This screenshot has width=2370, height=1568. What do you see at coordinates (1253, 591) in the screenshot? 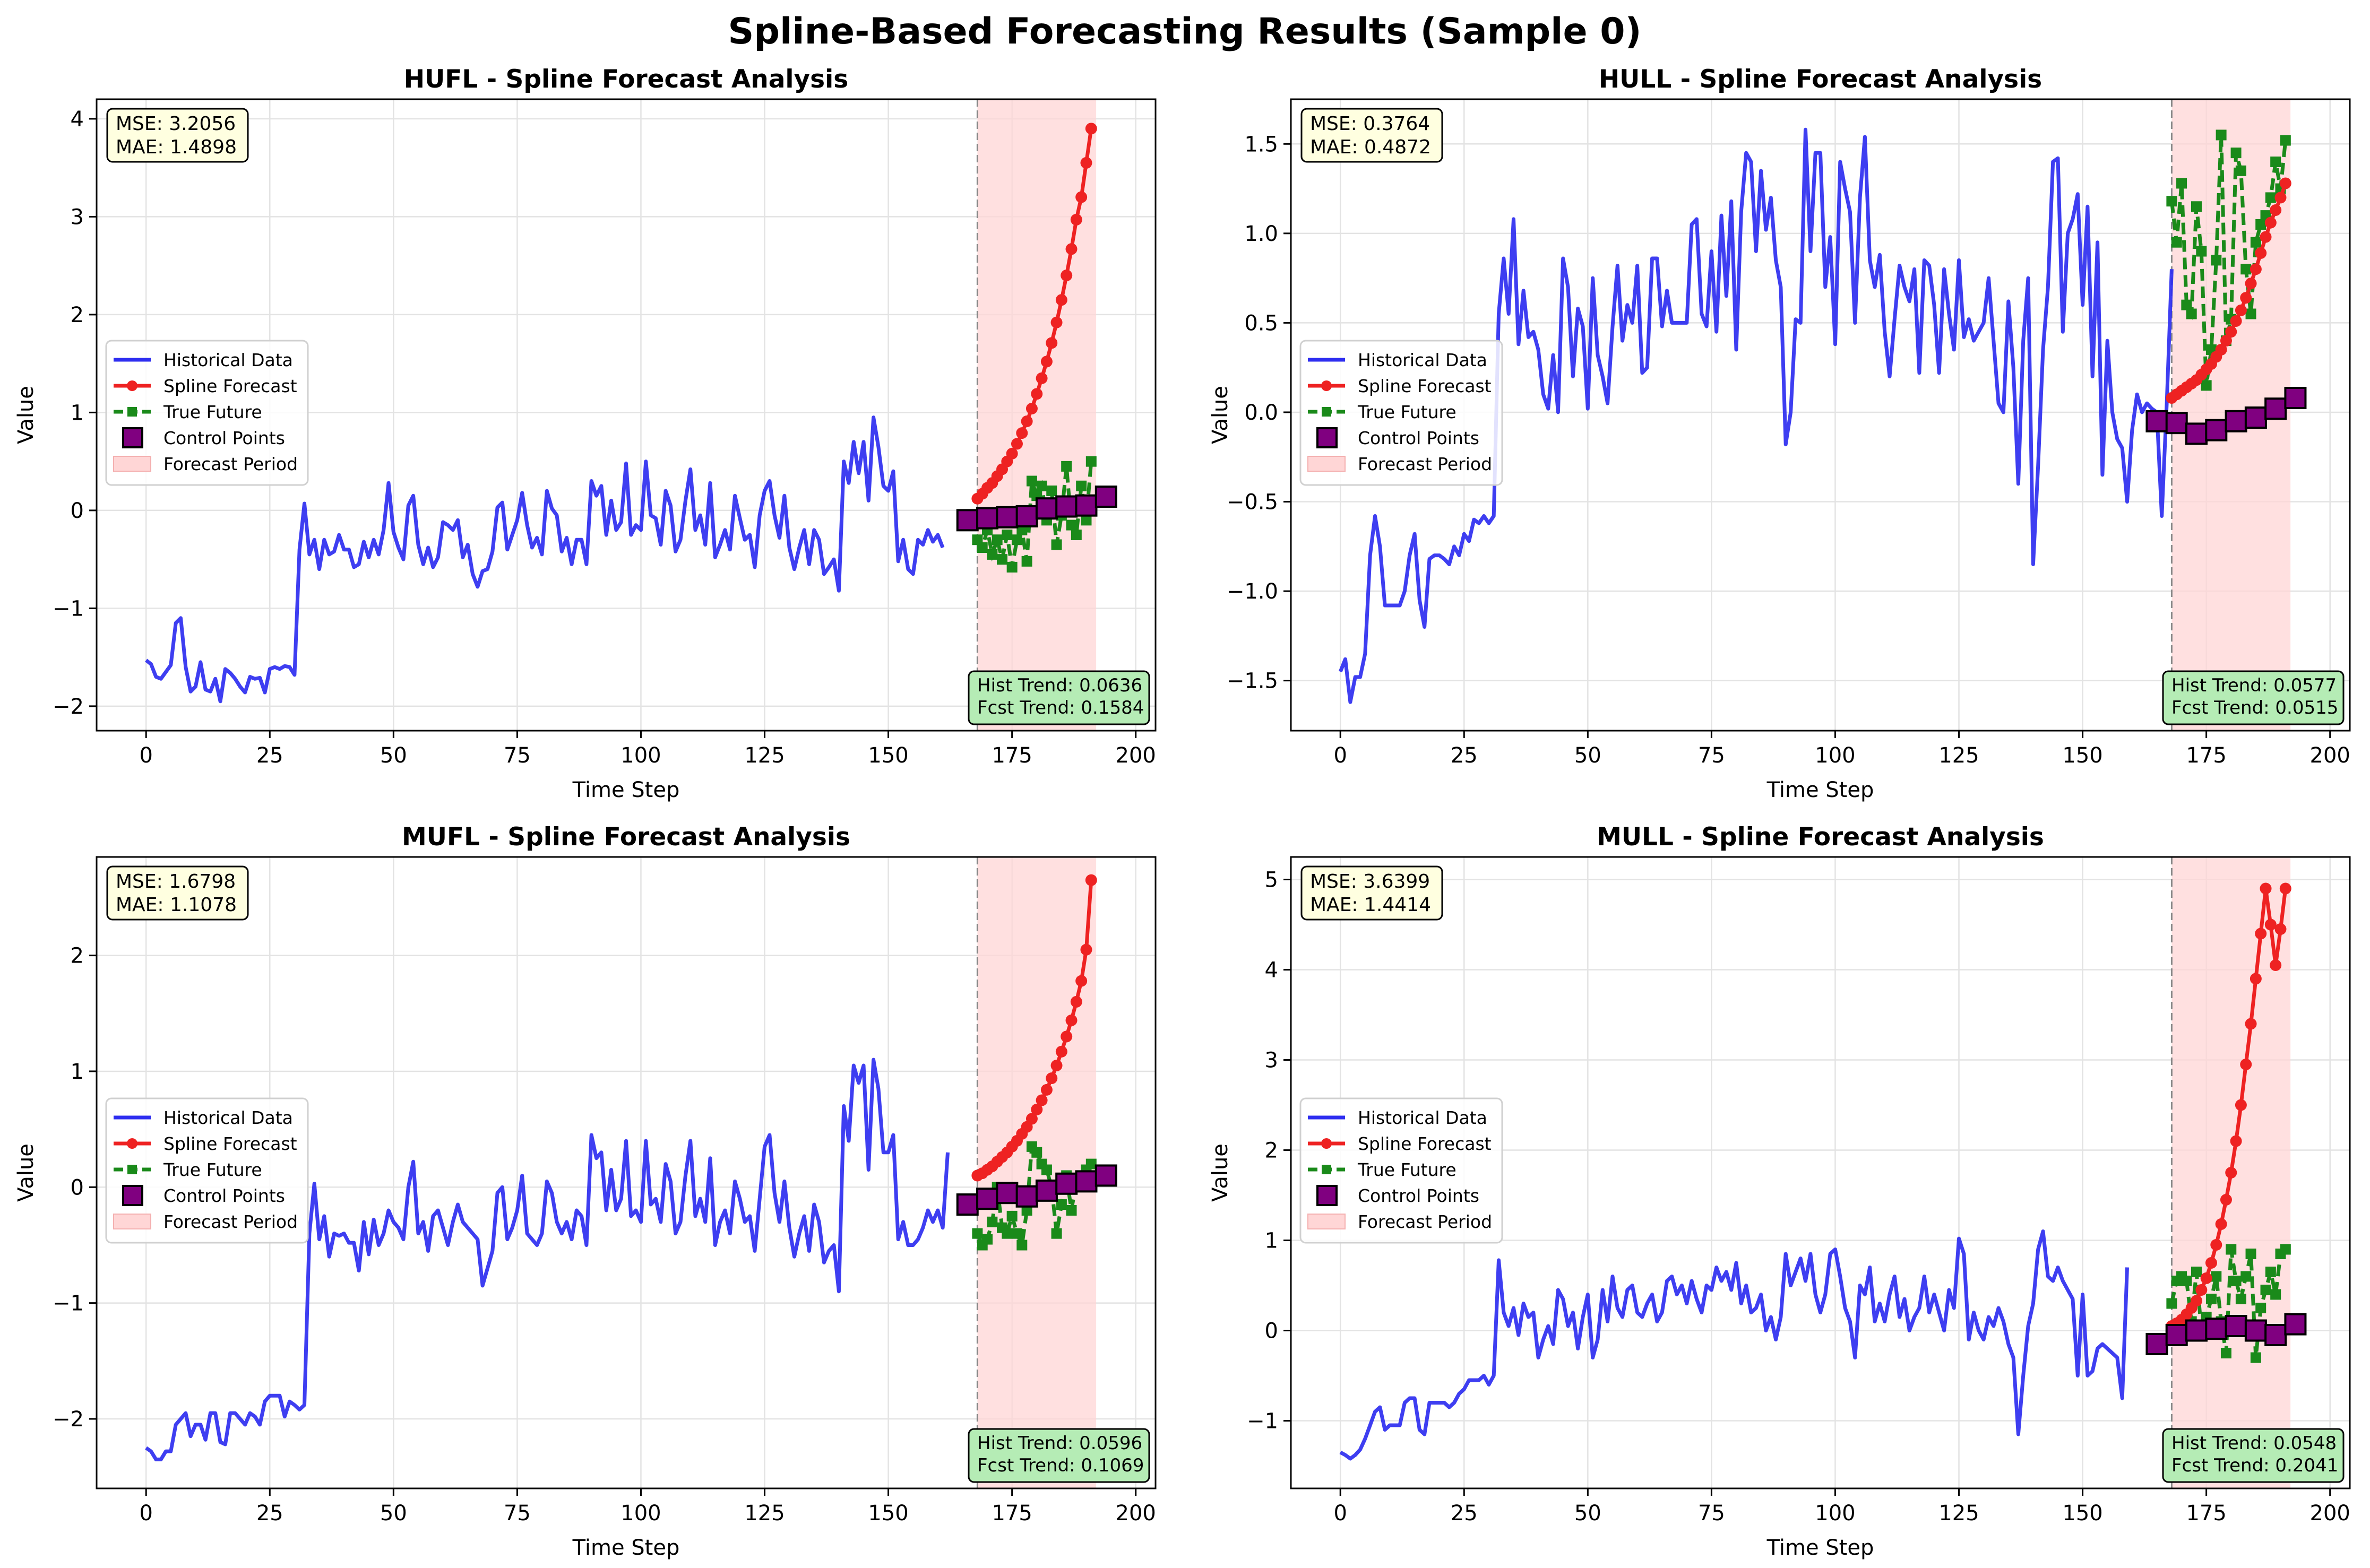
I see `y-tick-label: −1.0` at bounding box center [1253, 591].